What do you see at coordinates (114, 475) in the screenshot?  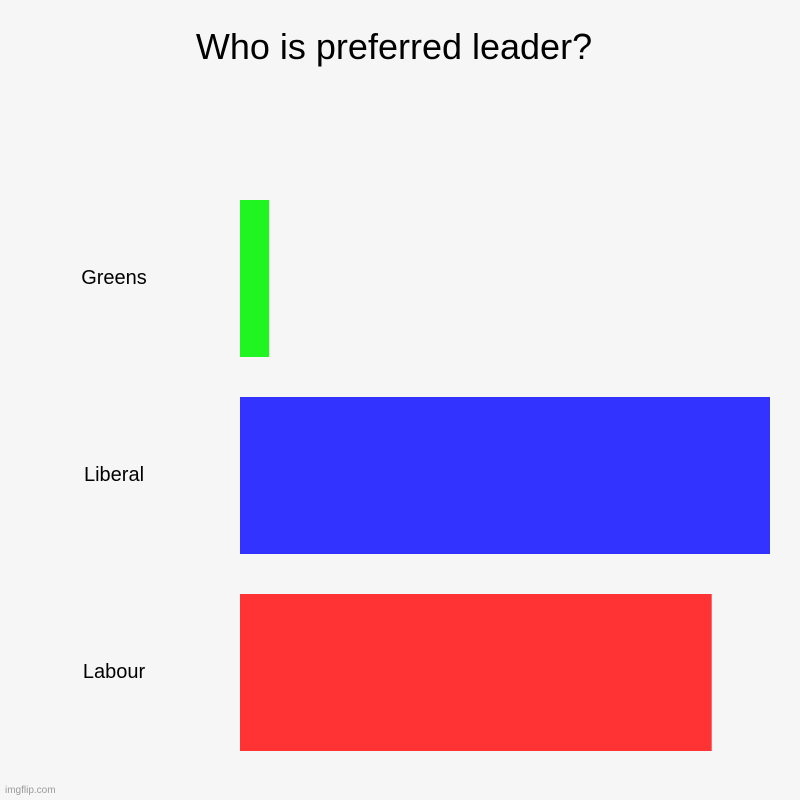 I see `category-label-liberal: Liberal` at bounding box center [114, 475].